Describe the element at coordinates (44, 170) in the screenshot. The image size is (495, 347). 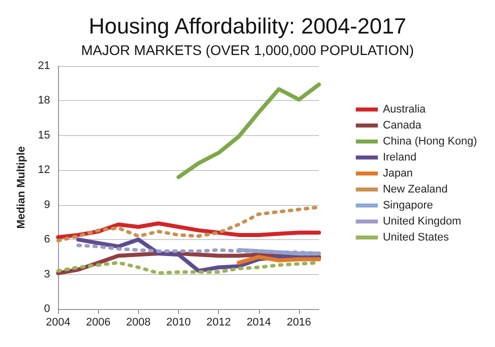
I see `y-tick-label: 12` at that location.